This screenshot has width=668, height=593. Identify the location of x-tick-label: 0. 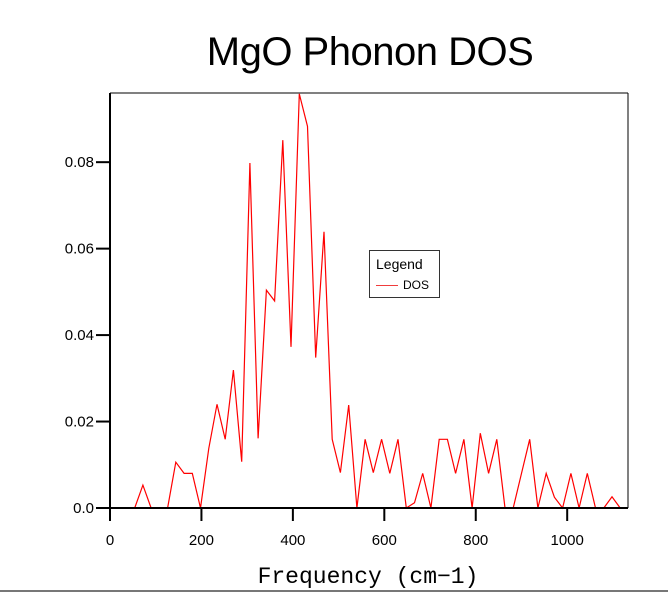
(110, 540).